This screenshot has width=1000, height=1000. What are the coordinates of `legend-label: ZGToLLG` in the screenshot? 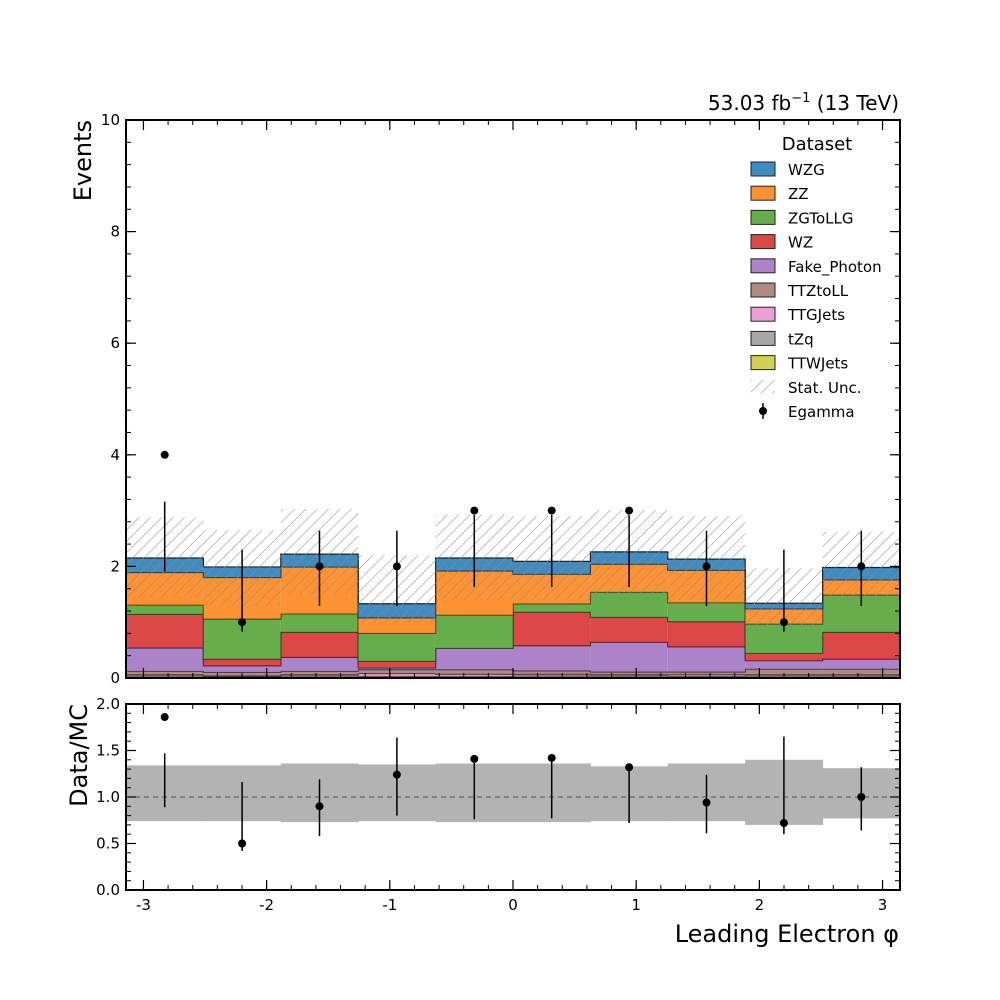 It's located at (821, 218).